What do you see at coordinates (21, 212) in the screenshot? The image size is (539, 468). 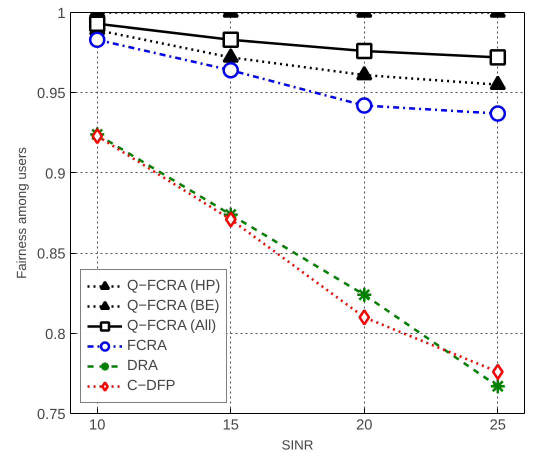 I see `y-axis-title: Fairness among users` at bounding box center [21, 212].